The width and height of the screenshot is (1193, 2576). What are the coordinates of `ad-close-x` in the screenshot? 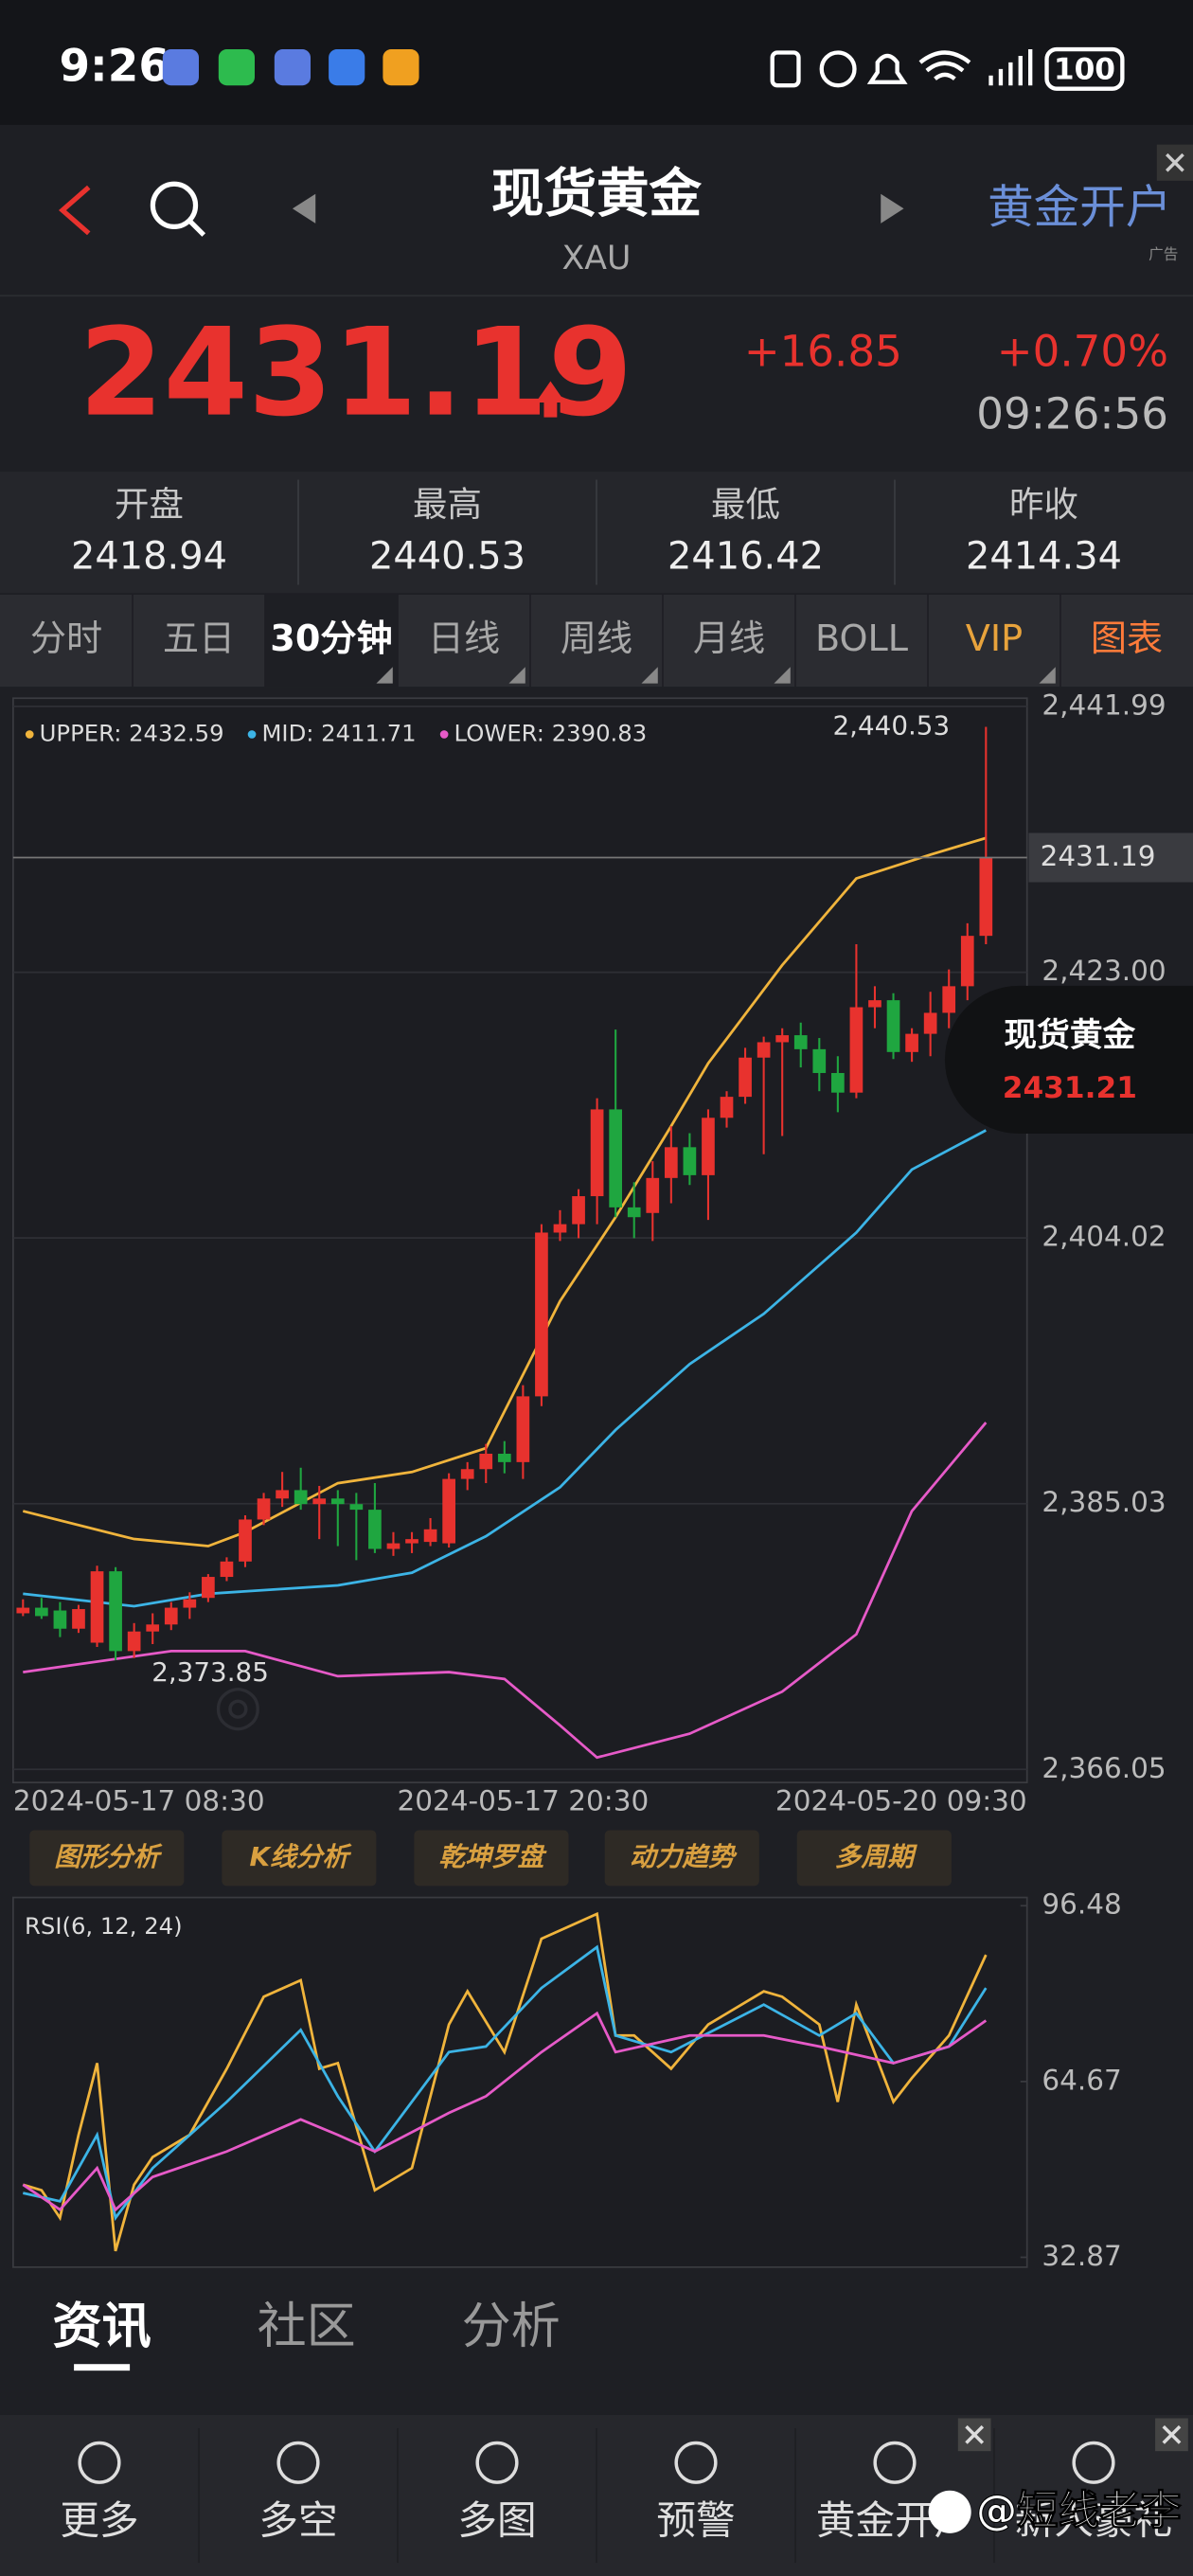 It's located at (975, 2434).